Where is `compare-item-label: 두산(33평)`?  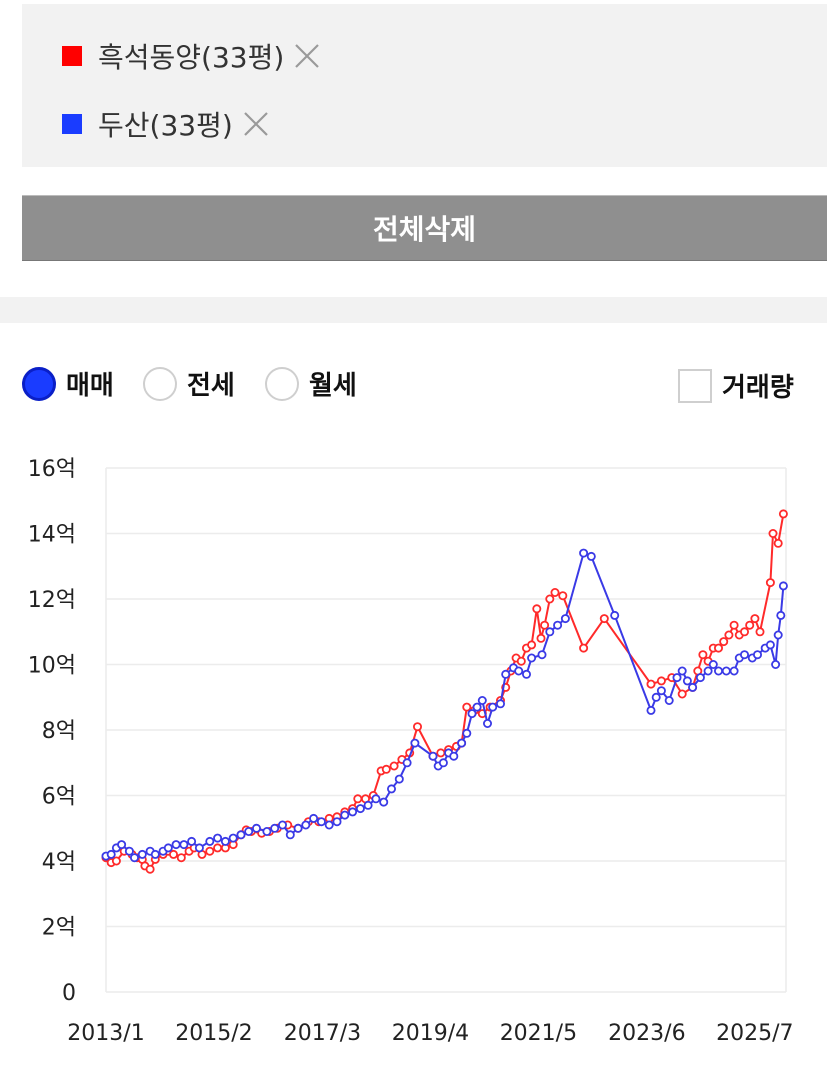
compare-item-label: 두산(33평) is located at coordinates (165, 125).